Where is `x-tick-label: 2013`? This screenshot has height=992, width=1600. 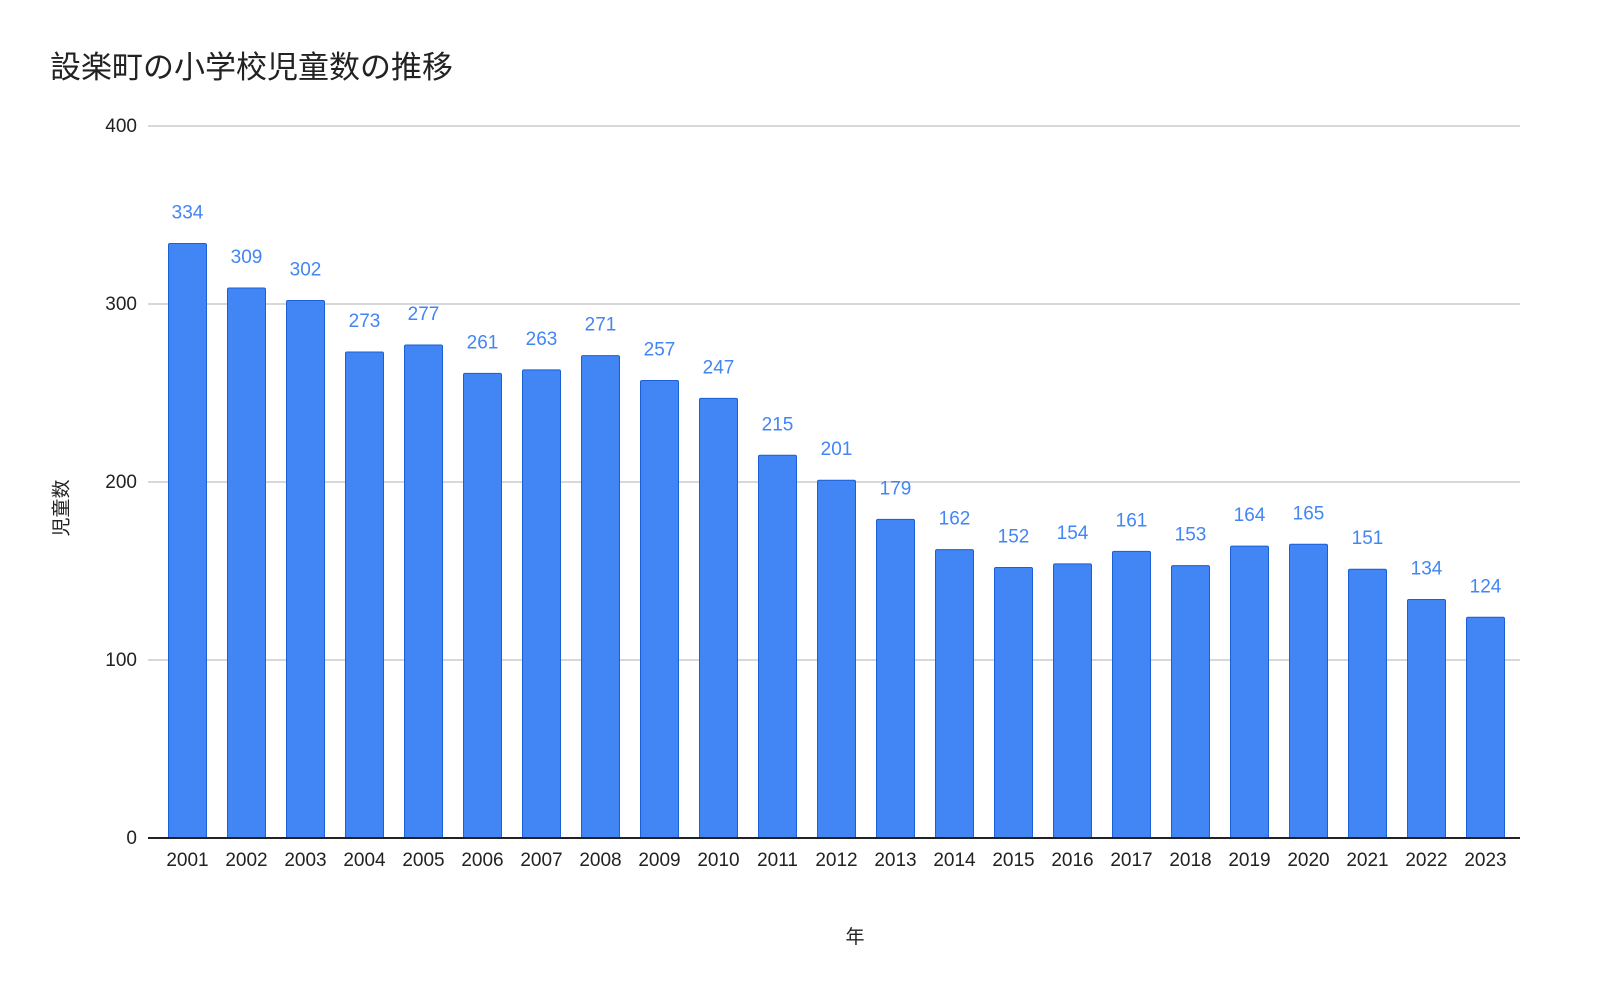 x-tick-label: 2013 is located at coordinates (895, 860).